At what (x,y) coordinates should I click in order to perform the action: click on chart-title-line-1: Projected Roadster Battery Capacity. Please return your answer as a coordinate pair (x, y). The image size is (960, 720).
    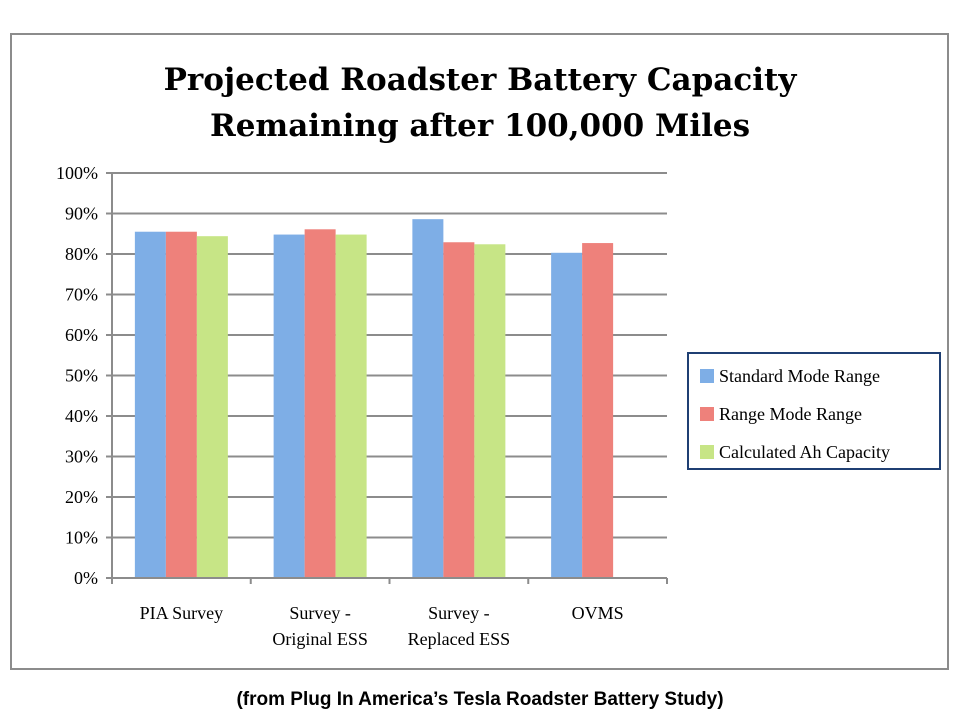
    Looking at the image, I should click on (481, 80).